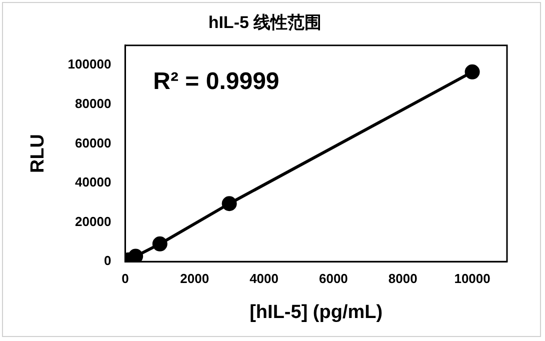 Image resolution: width=545 pixels, height=341 pixels. I want to click on x-tick-label: 10000, so click(472, 278).